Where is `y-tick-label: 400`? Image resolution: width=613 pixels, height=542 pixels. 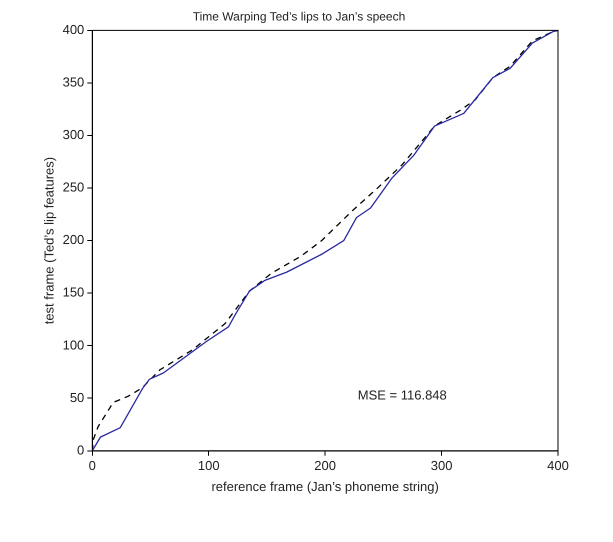
y-tick-label: 400 is located at coordinates (73, 29).